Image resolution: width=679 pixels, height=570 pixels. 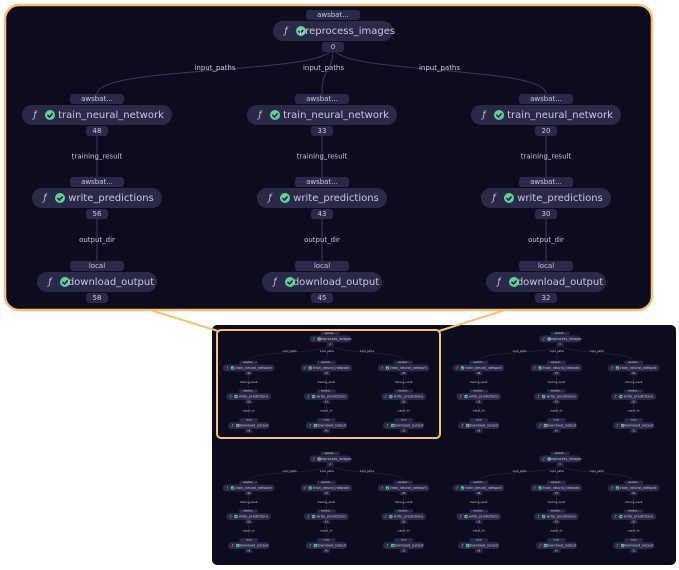 What do you see at coordinates (249, 540) in the screenshot?
I see `node-tag: local` at bounding box center [249, 540].